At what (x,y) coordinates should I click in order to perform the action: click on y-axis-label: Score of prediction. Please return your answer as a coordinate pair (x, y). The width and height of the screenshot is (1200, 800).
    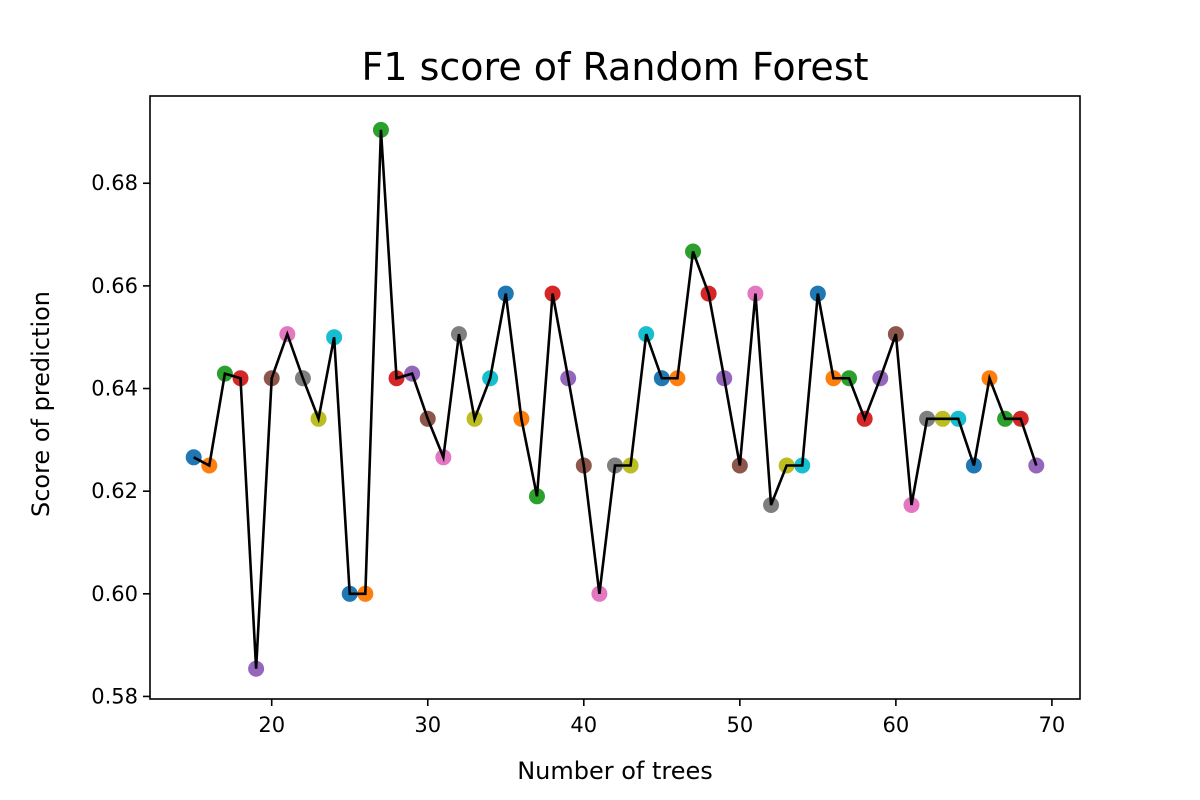
    Looking at the image, I should click on (41, 404).